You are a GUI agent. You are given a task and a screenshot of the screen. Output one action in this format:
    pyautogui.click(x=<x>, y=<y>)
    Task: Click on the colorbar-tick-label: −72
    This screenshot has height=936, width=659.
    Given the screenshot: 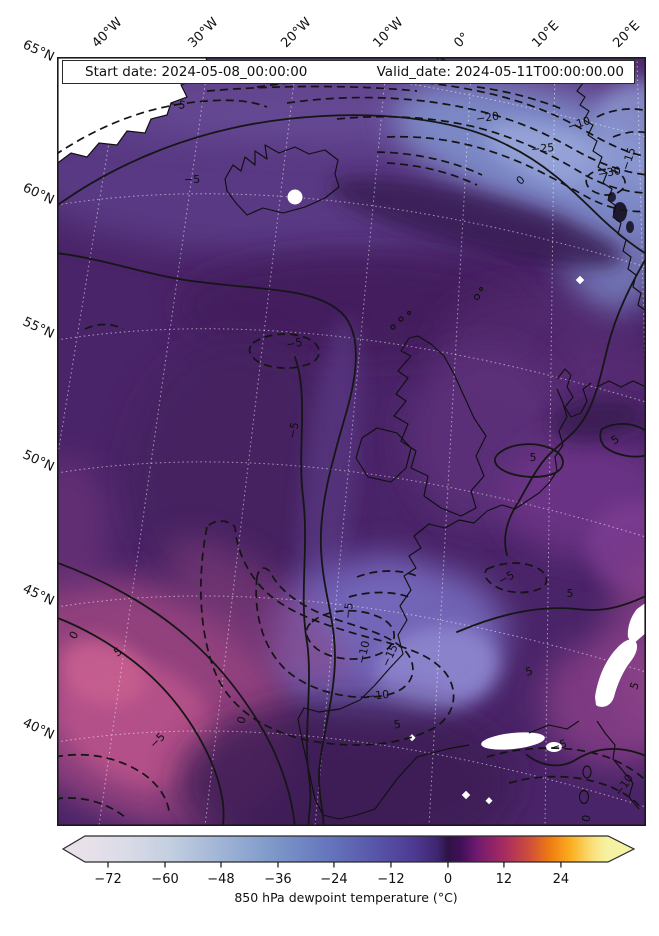 What is the action you would take?
    pyautogui.click(x=107, y=879)
    